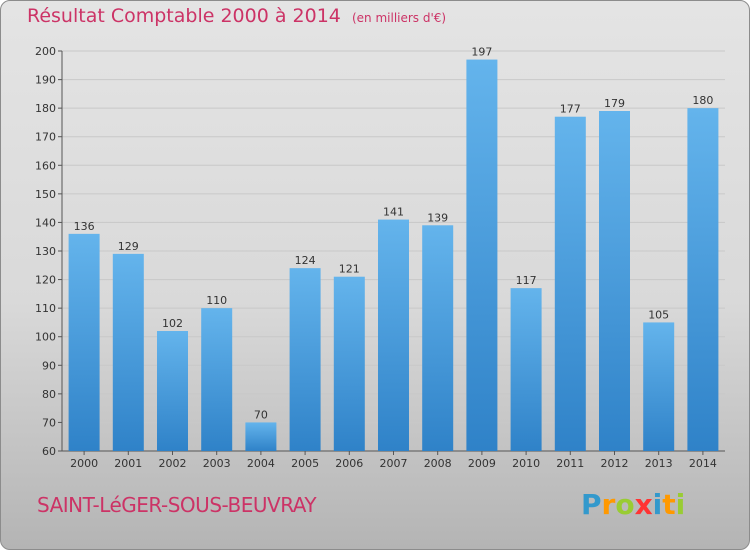 This screenshot has width=750, height=550. I want to click on bar-value-label: 139, so click(437, 217).